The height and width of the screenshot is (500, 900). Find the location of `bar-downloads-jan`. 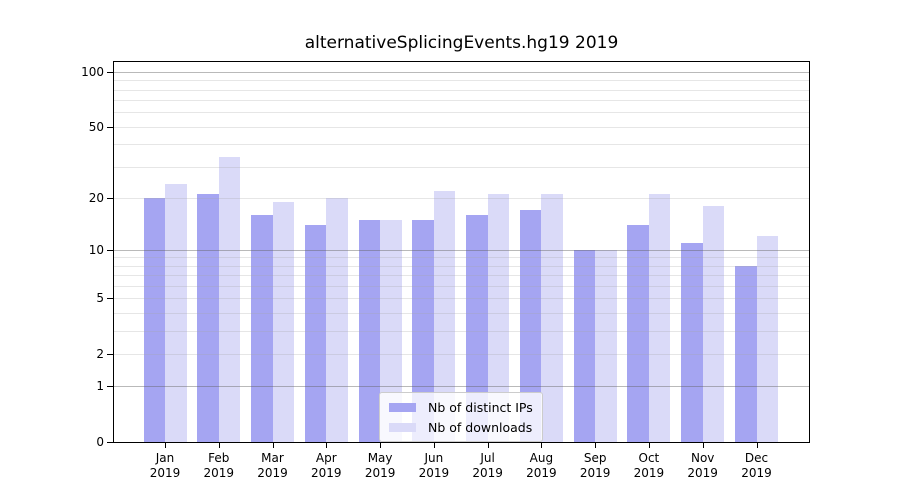

bar-downloads-jan is located at coordinates (176, 312).